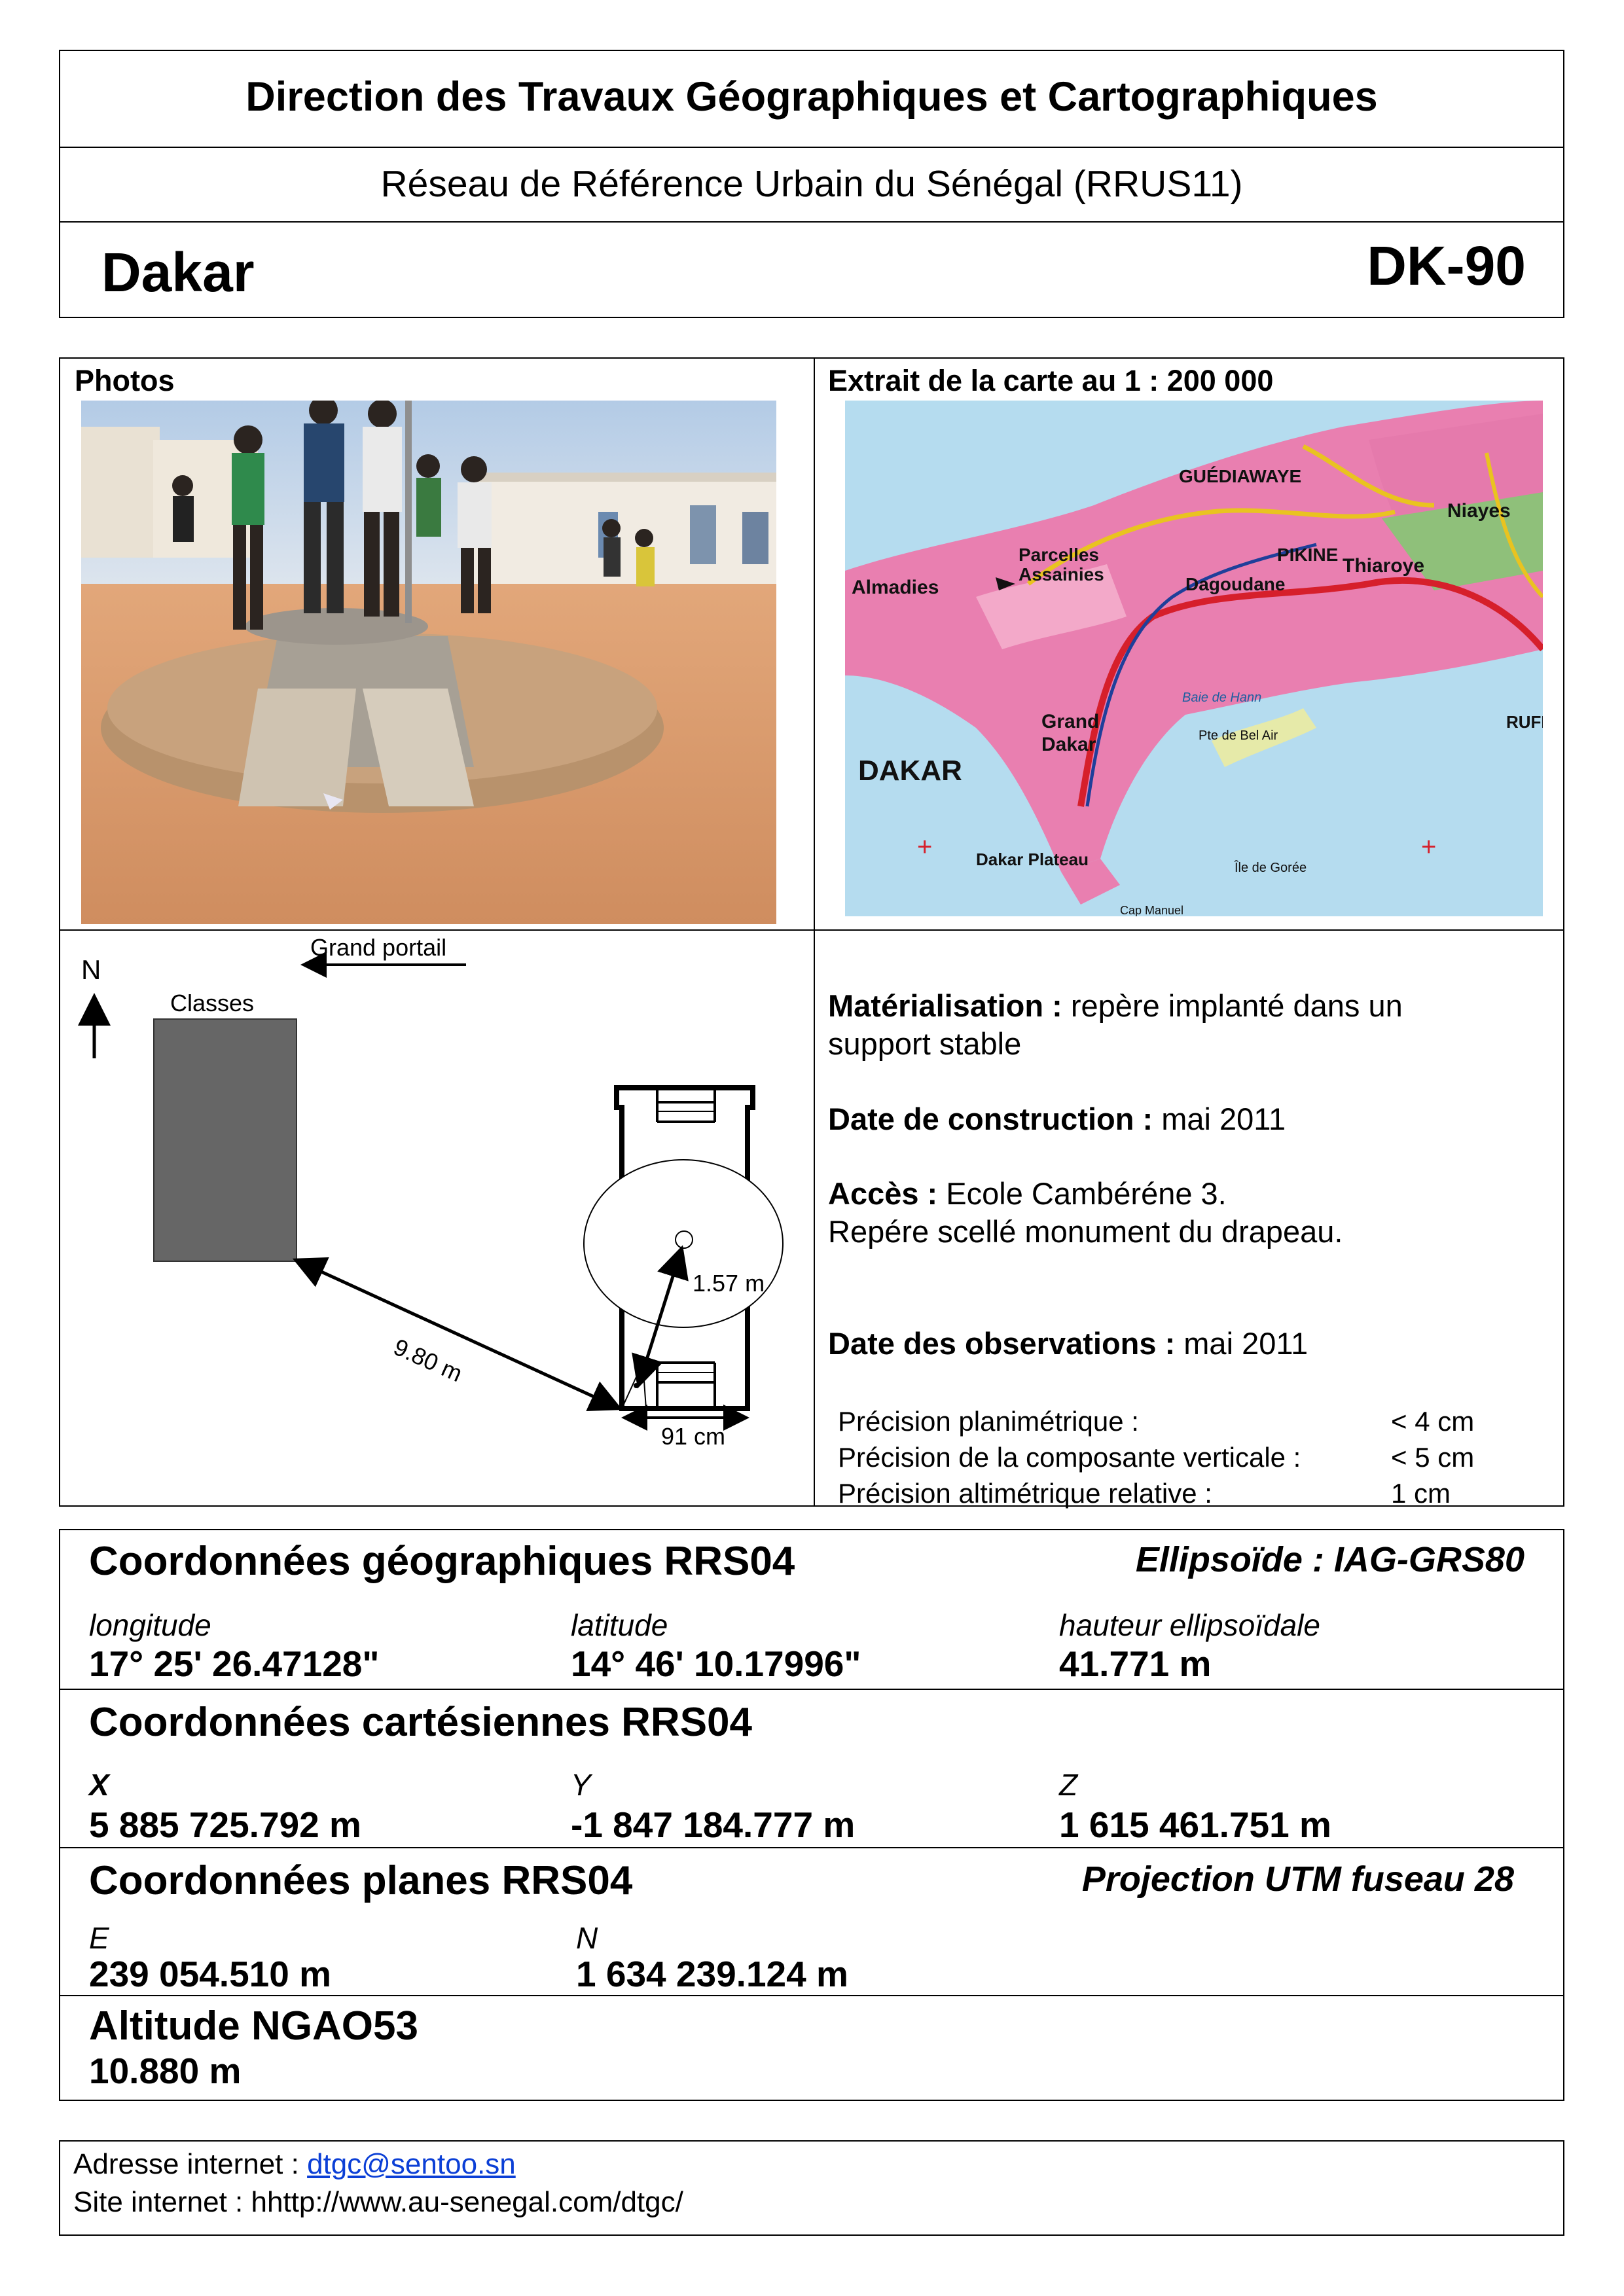 This screenshot has height=2296, width=1624. What do you see at coordinates (581, 1785) in the screenshot?
I see `cart-label-y: Y` at bounding box center [581, 1785].